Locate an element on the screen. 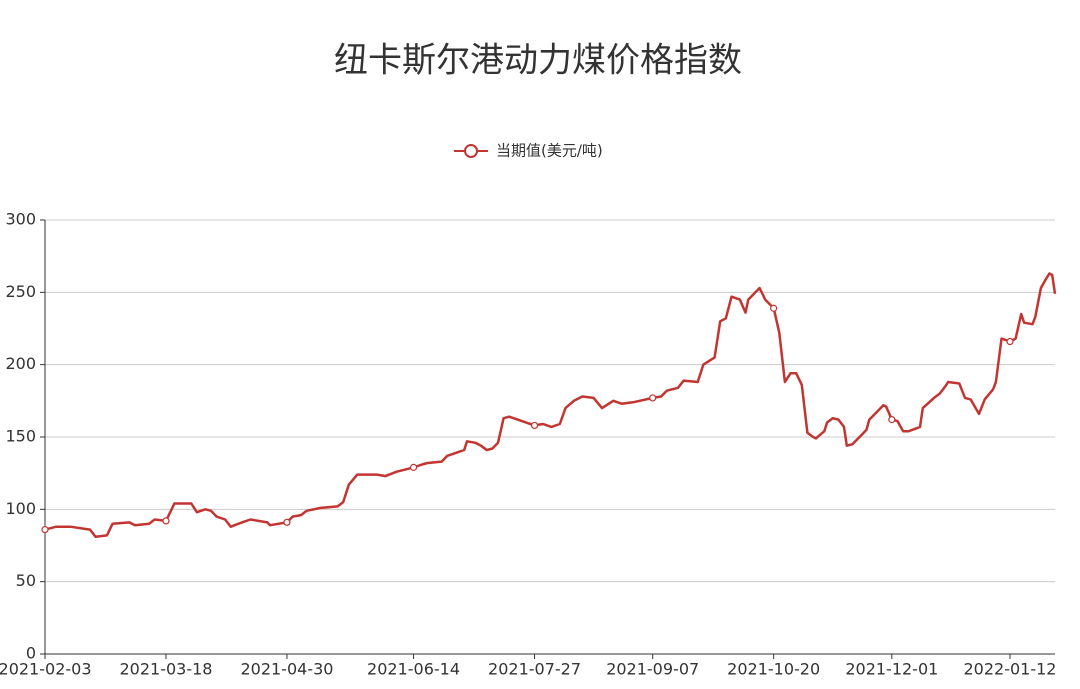  x-tick-label: 2021-03-18 is located at coordinates (165, 669).